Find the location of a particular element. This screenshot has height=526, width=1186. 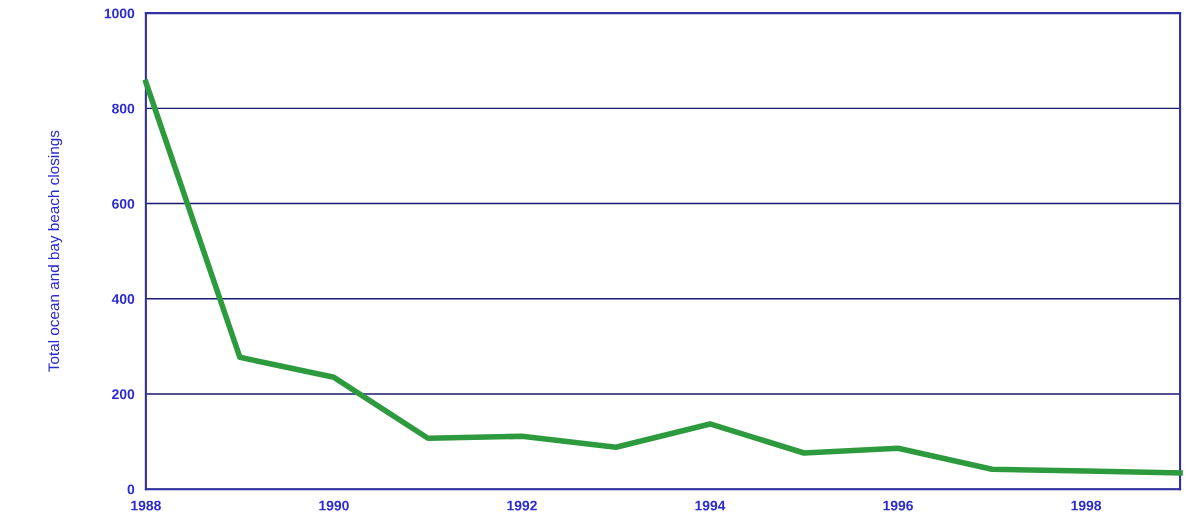

x-tick-label: 1988 is located at coordinates (146, 505).